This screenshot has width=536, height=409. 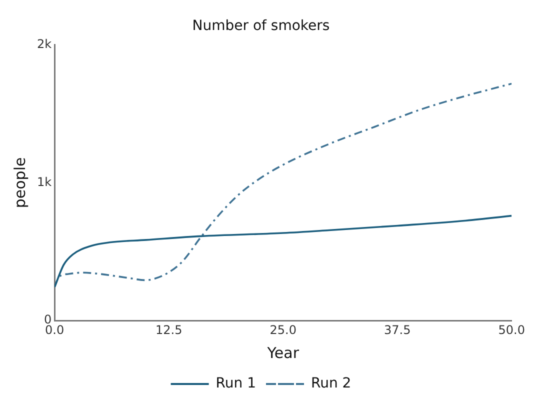 I want to click on x-tick-label: 12.5, so click(x=168, y=329).